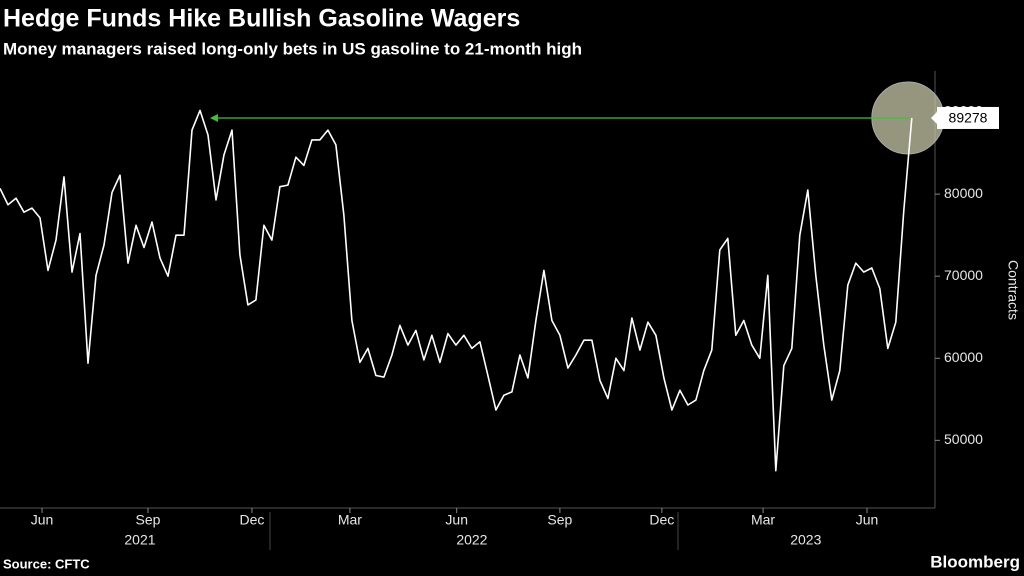  Describe the element at coordinates (139, 540) in the screenshot. I see `year-label: 2021` at that location.